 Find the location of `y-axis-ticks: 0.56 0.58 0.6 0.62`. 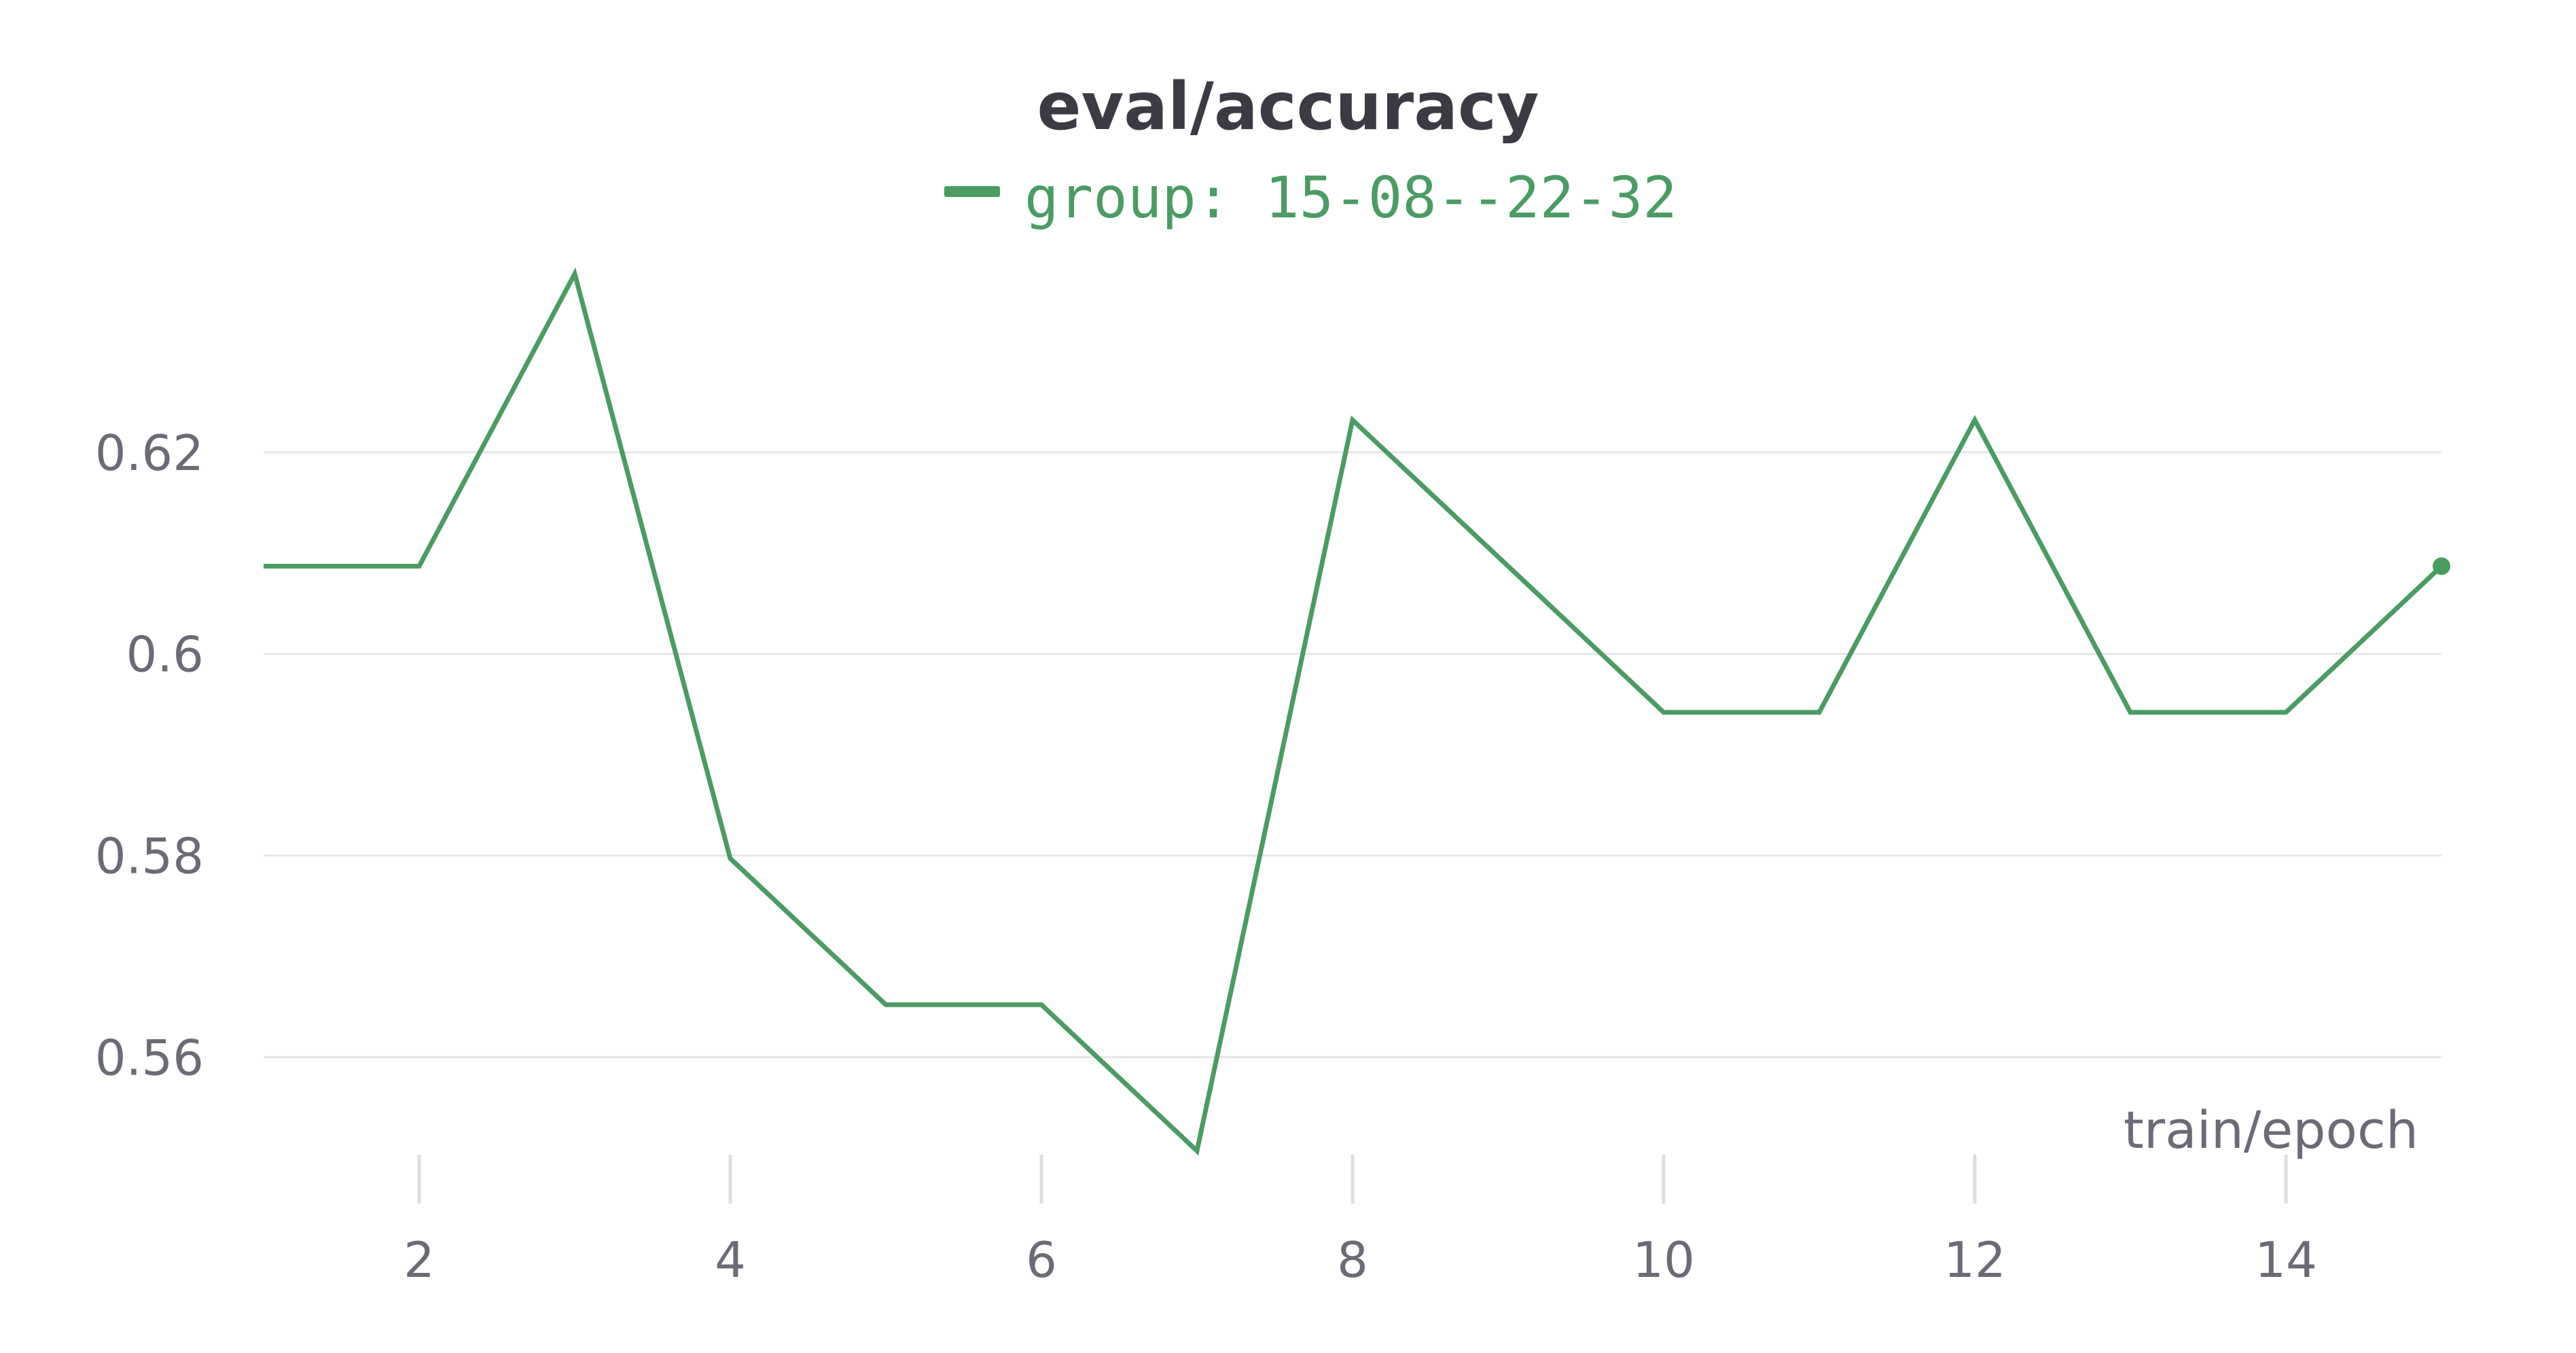

y-axis-ticks: 0.56 0.58 0.6 0.62 is located at coordinates (150, 755).